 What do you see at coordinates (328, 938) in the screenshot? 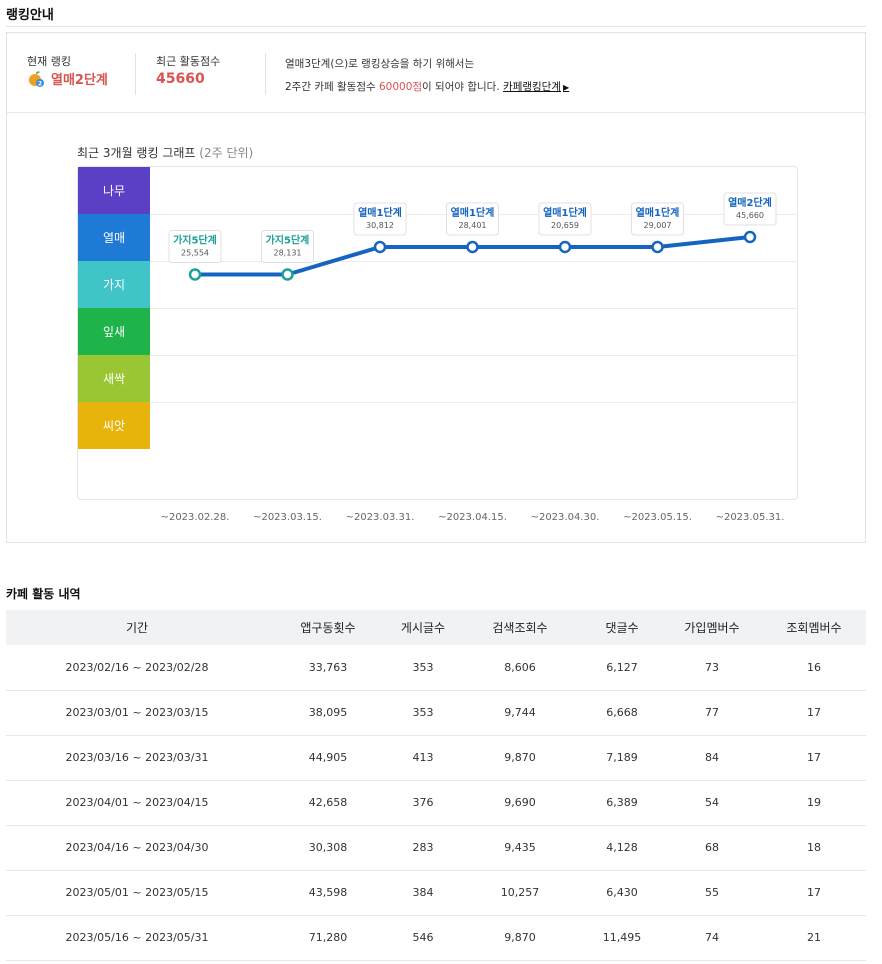
I see `cell-app-launches: 71,280` at bounding box center [328, 938].